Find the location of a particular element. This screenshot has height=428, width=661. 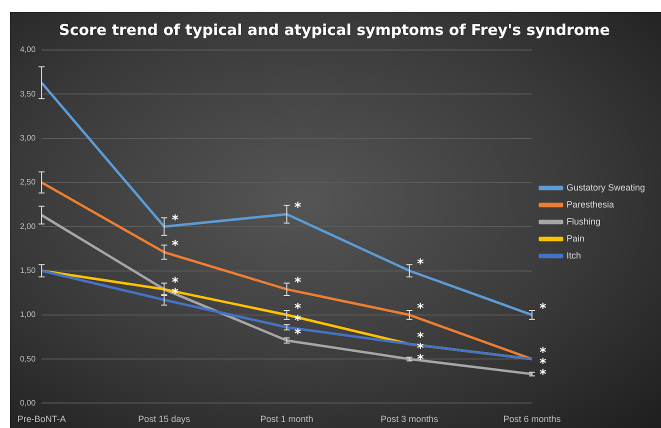

y-tick-label: 3,50 is located at coordinates (28, 93).